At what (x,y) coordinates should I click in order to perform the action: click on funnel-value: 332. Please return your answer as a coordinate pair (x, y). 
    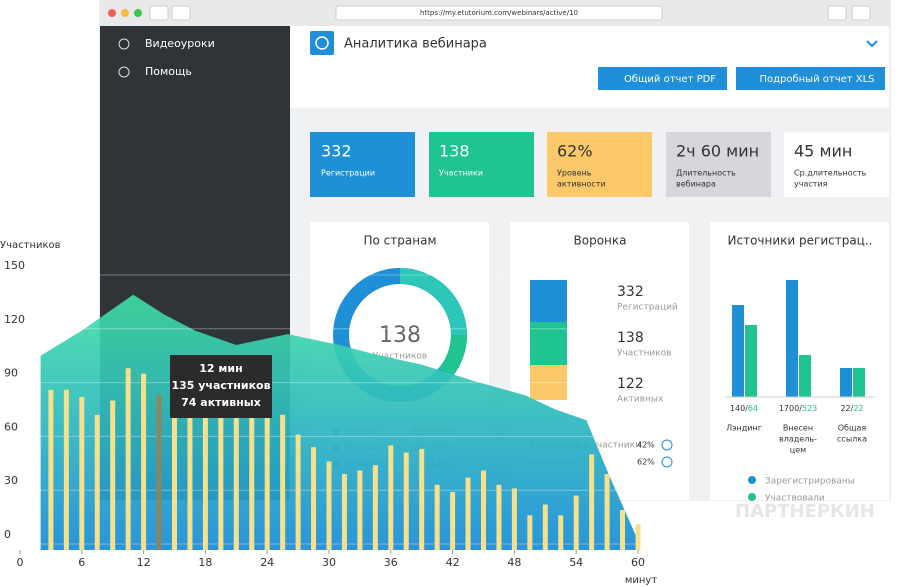
    Looking at the image, I should click on (630, 292).